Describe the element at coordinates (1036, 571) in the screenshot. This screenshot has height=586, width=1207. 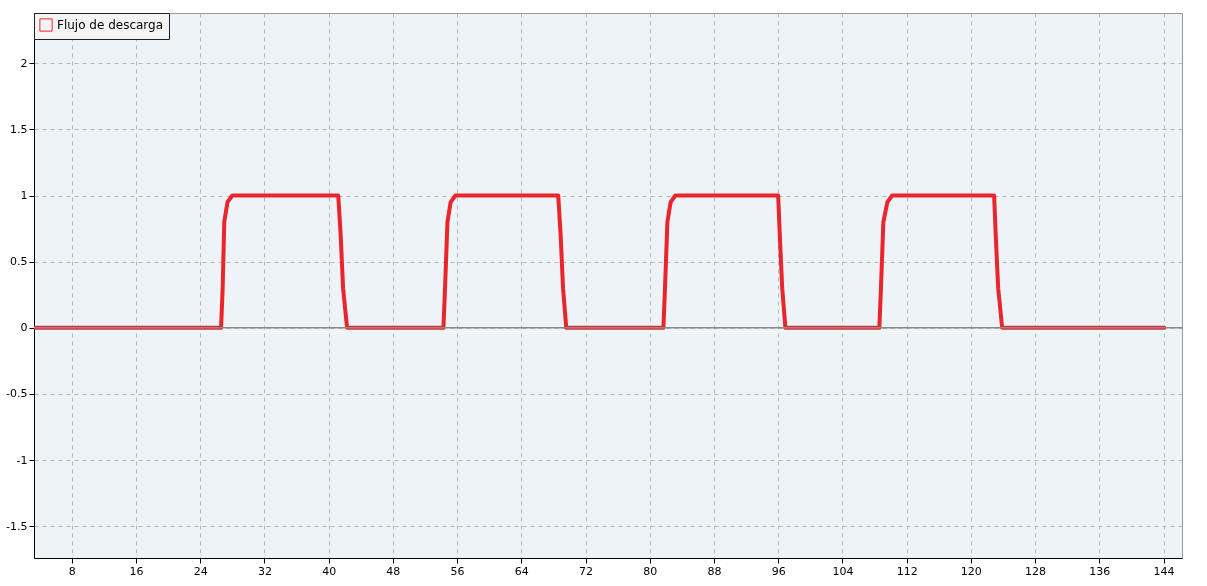
I see `x-tick-label: 128` at that location.